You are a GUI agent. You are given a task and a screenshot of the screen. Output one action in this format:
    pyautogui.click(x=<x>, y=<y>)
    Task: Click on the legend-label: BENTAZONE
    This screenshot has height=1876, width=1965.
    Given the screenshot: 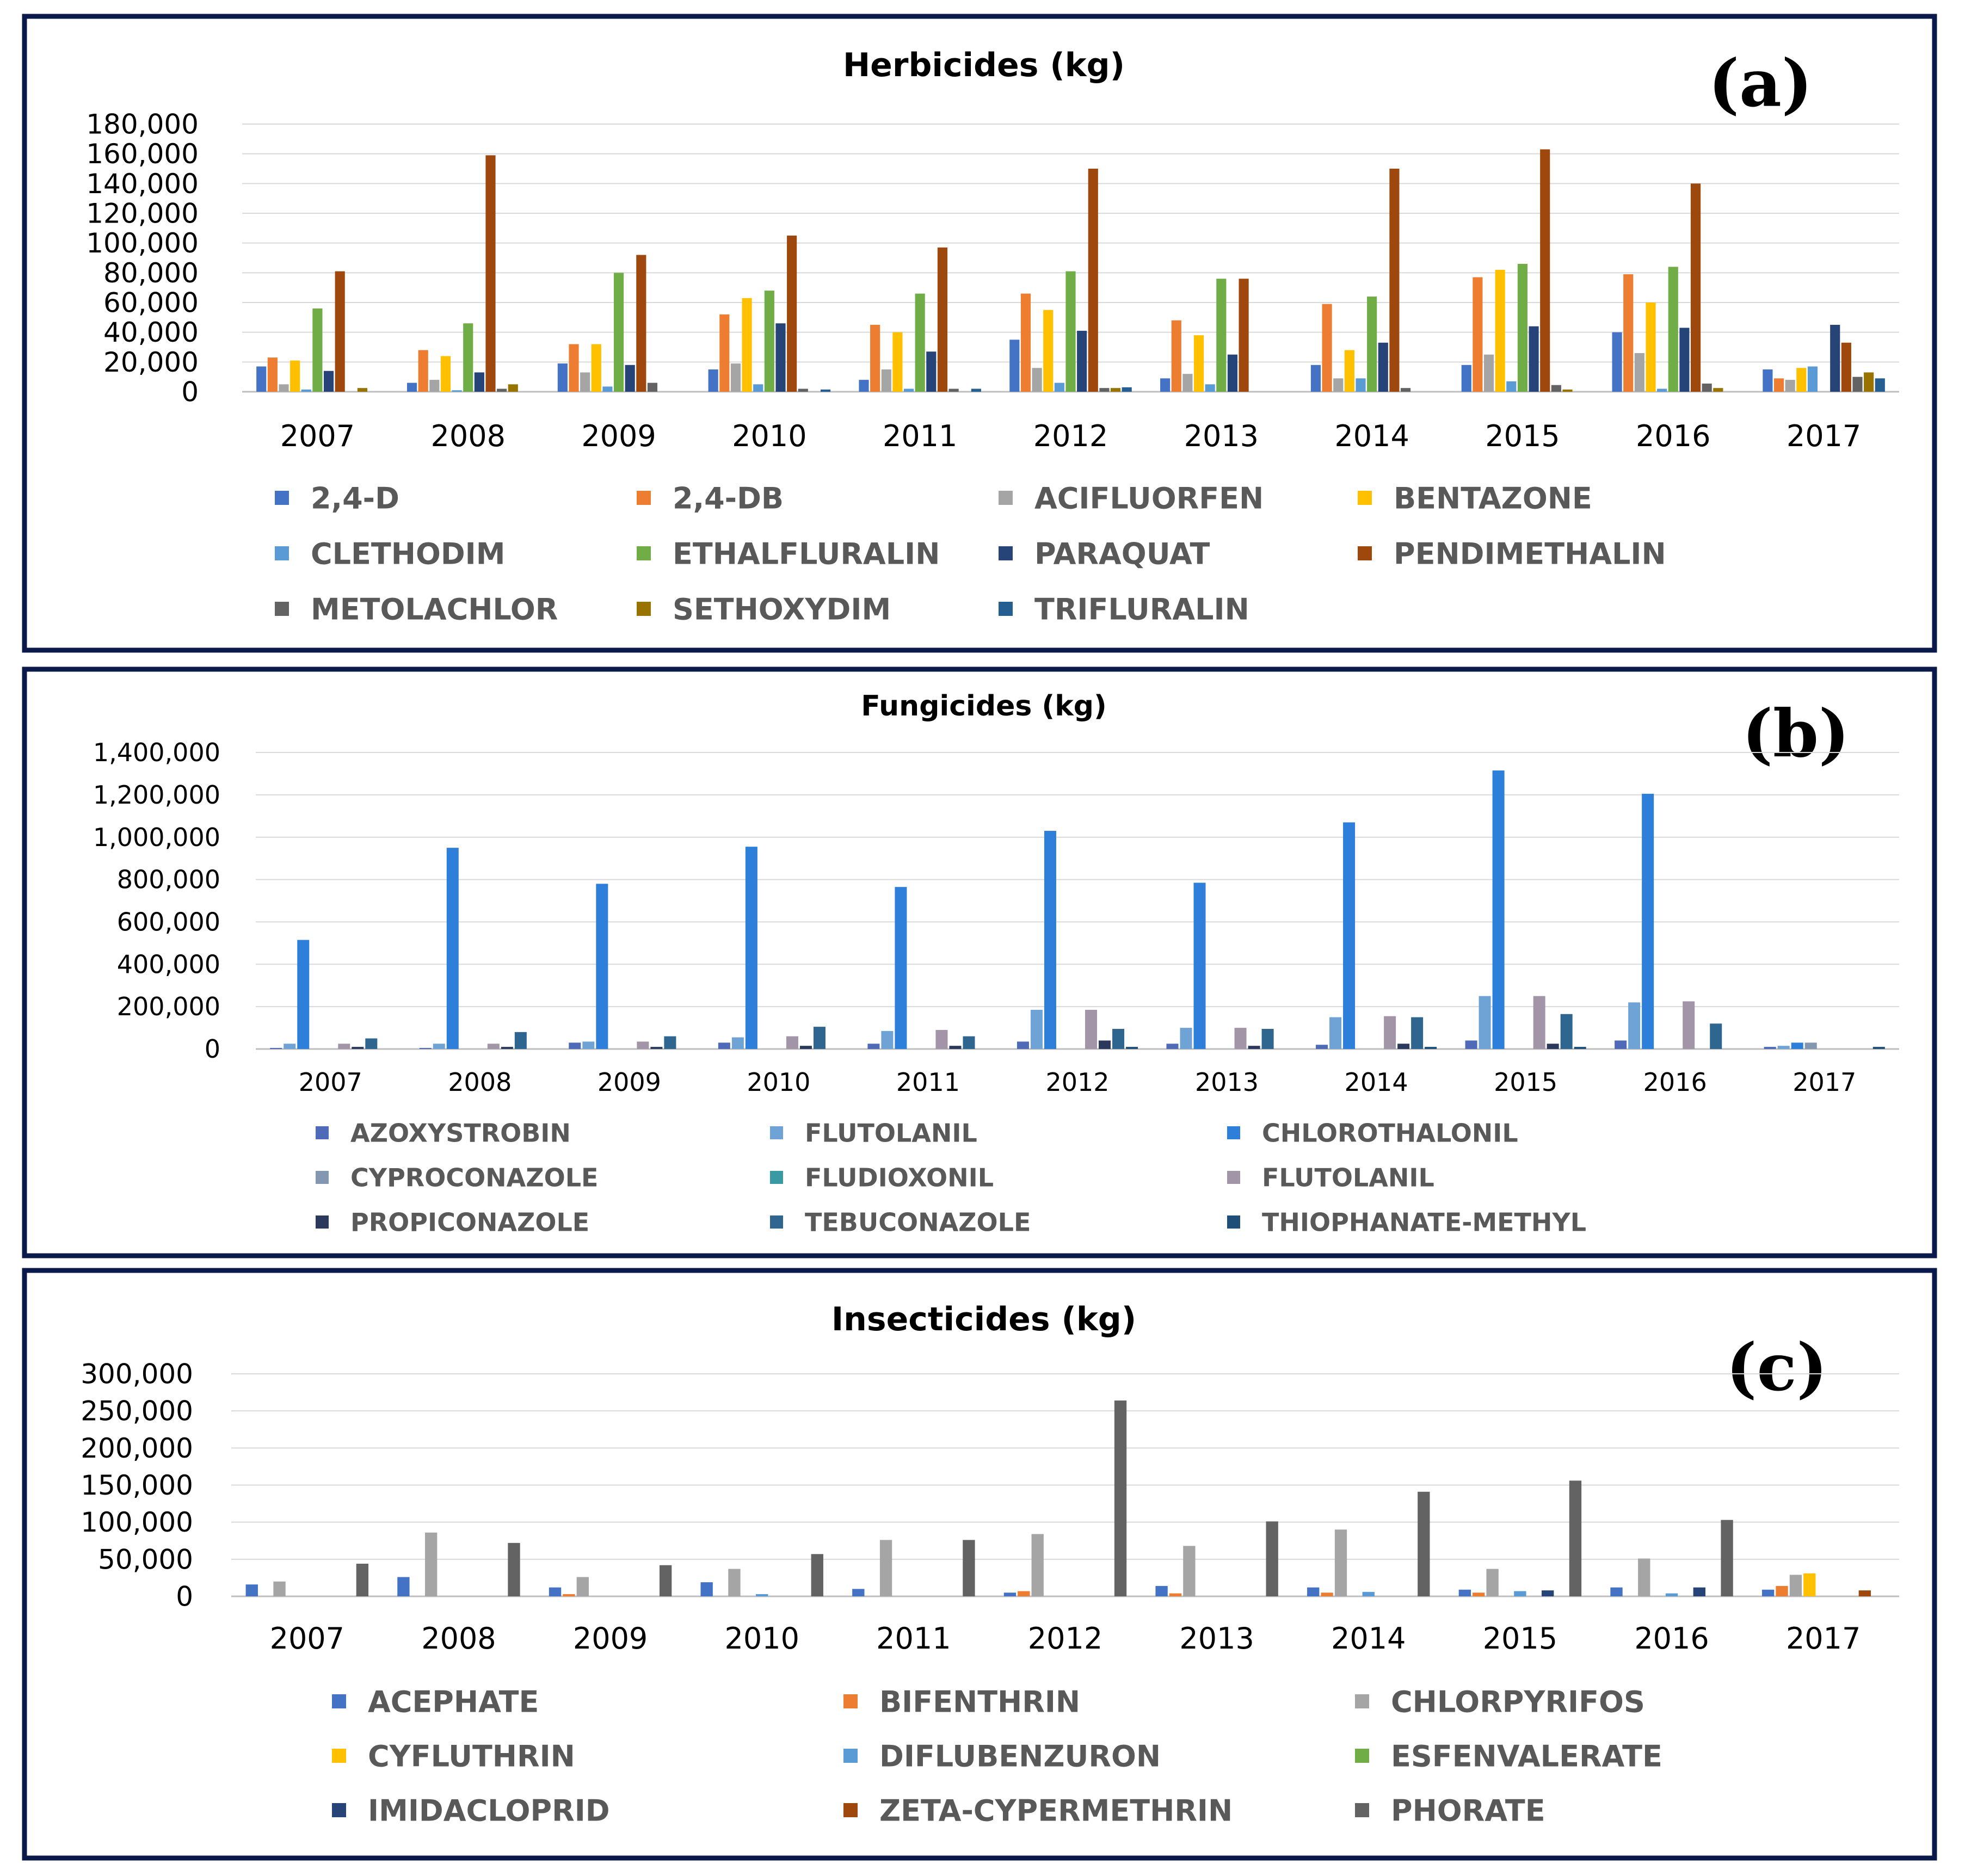 What is the action you would take?
    pyautogui.click(x=1493, y=498)
    